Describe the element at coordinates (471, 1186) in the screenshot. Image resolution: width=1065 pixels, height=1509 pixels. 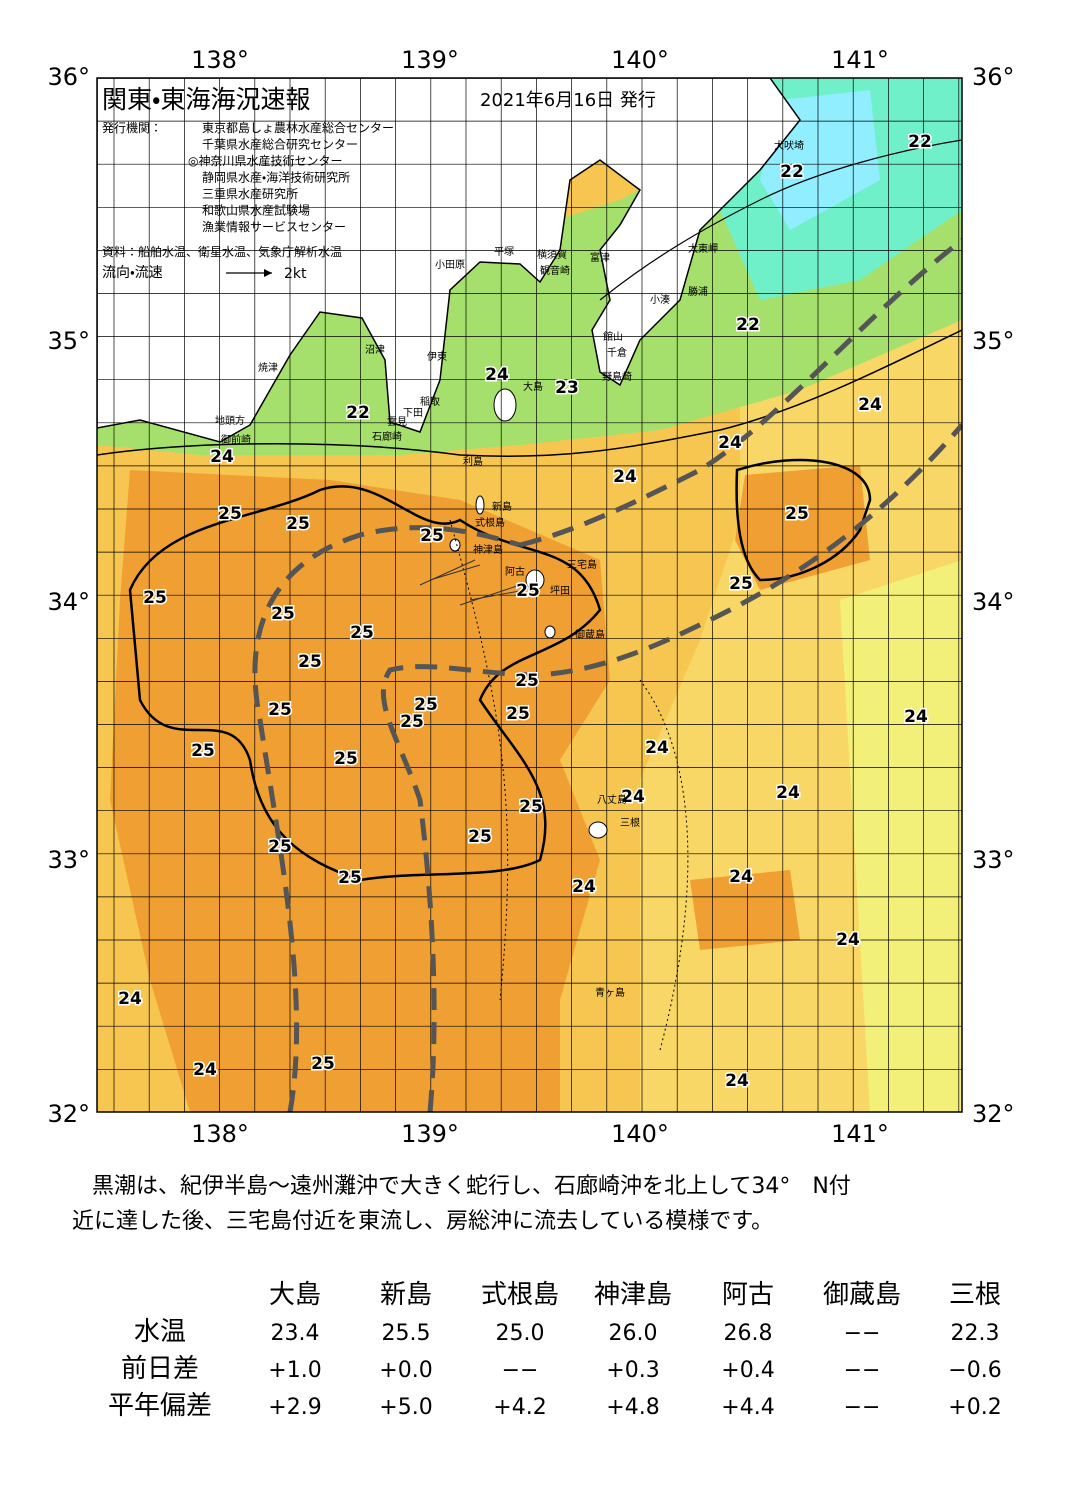
I see `summary-line: 黒潮は、紀伊半島～遠州灘沖で大きく蛇行し、石廊崎沖を北上して34° N付` at that location.